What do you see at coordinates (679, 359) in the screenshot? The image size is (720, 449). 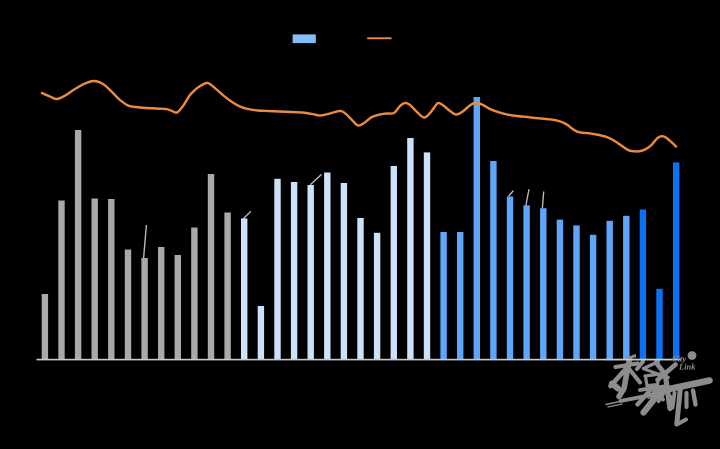 I see `svg-text: City` at bounding box center [679, 359].